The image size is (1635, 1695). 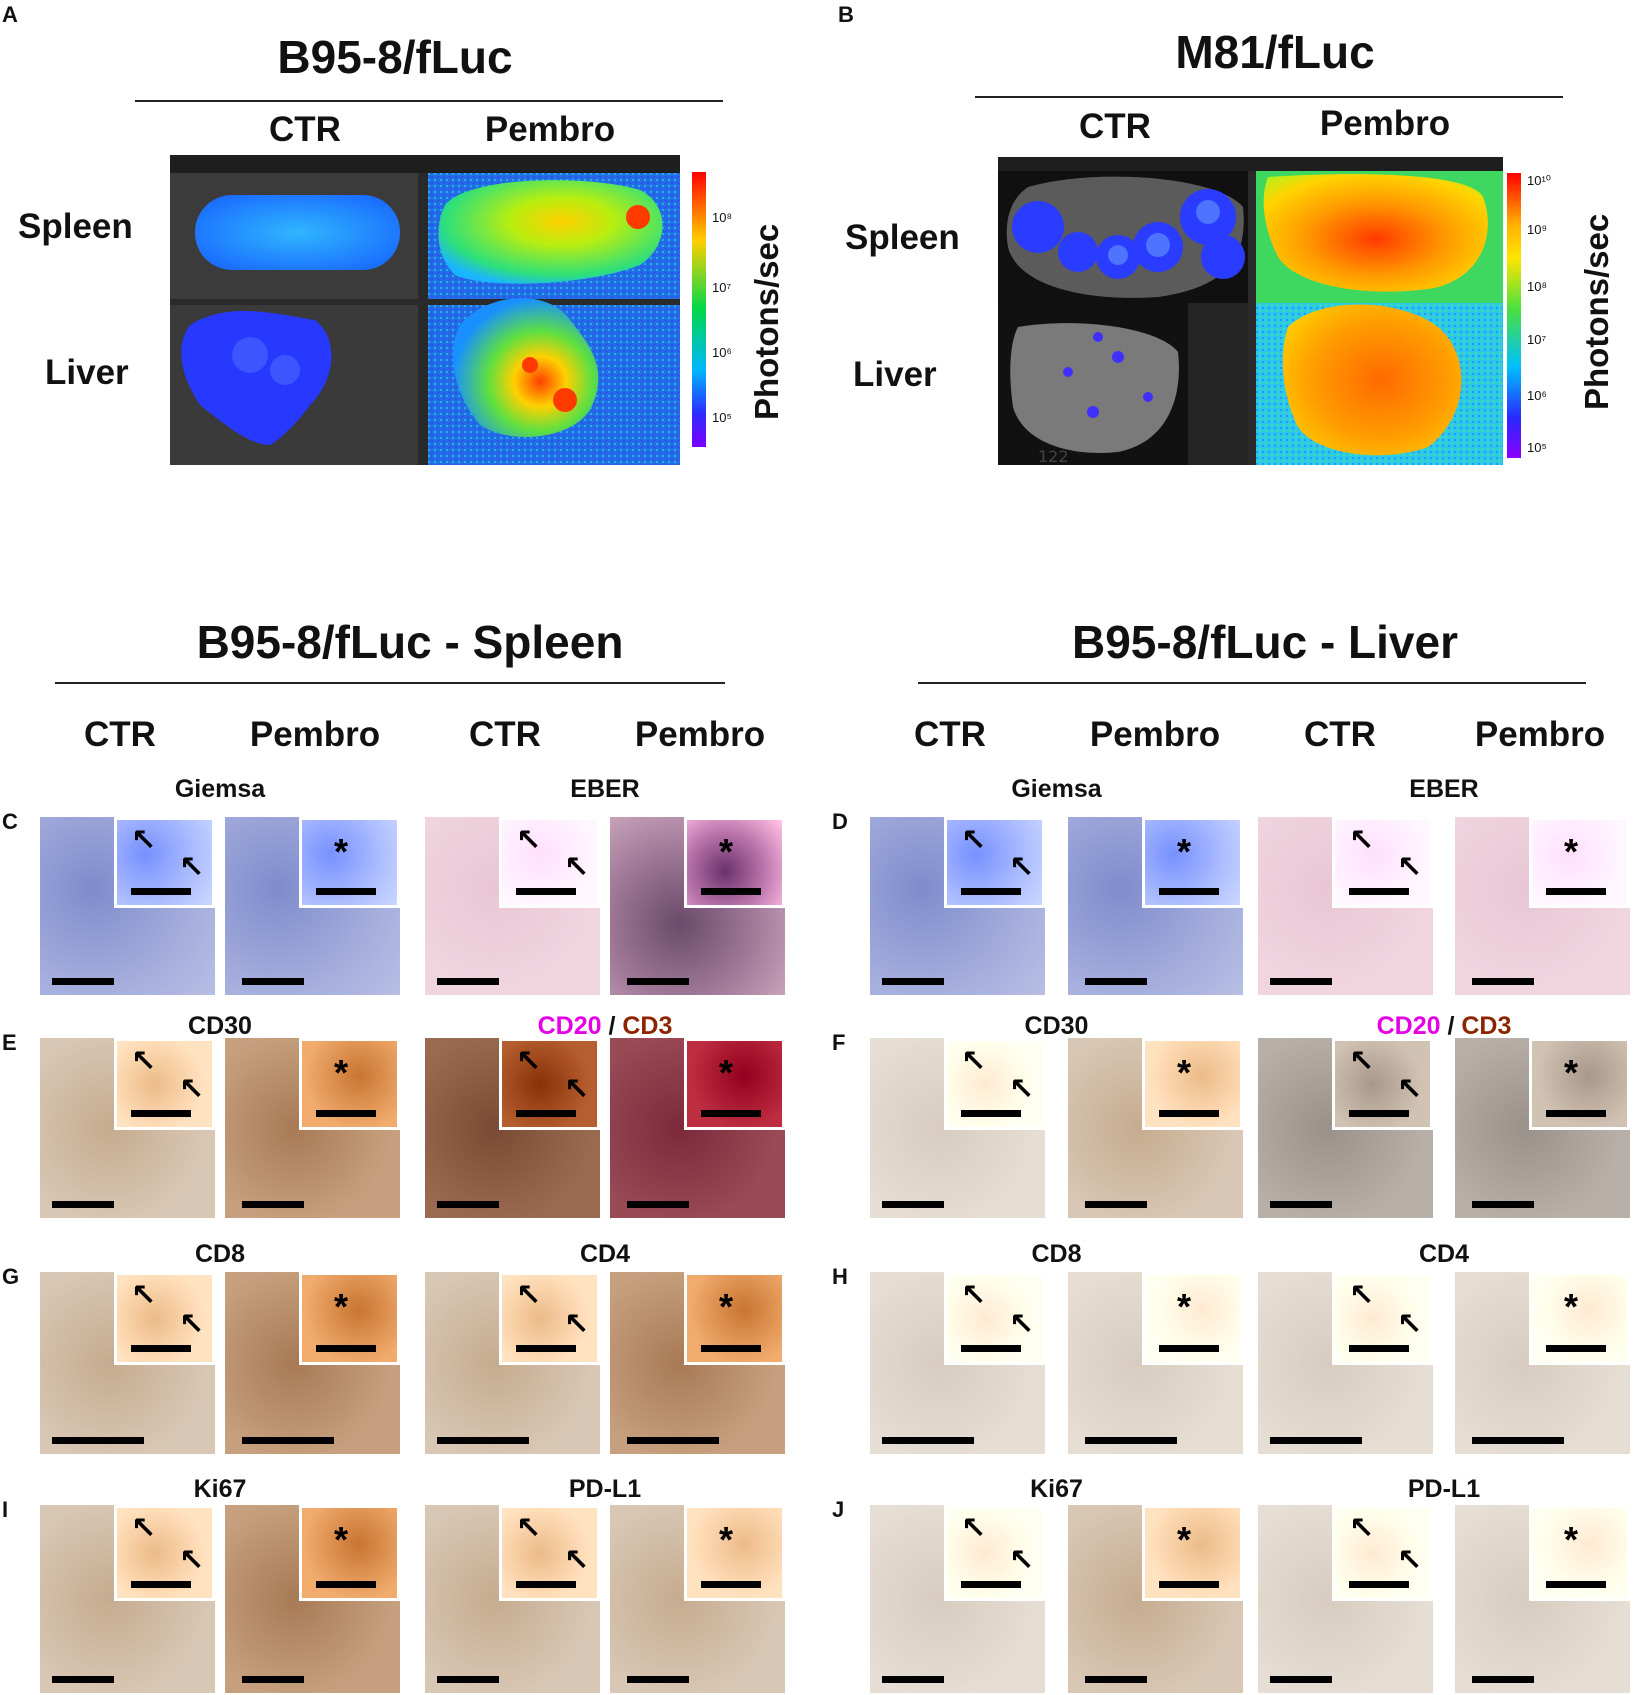 What do you see at coordinates (605, 789) in the screenshot?
I see `spleen-stain-label-0-2: EBER` at bounding box center [605, 789].